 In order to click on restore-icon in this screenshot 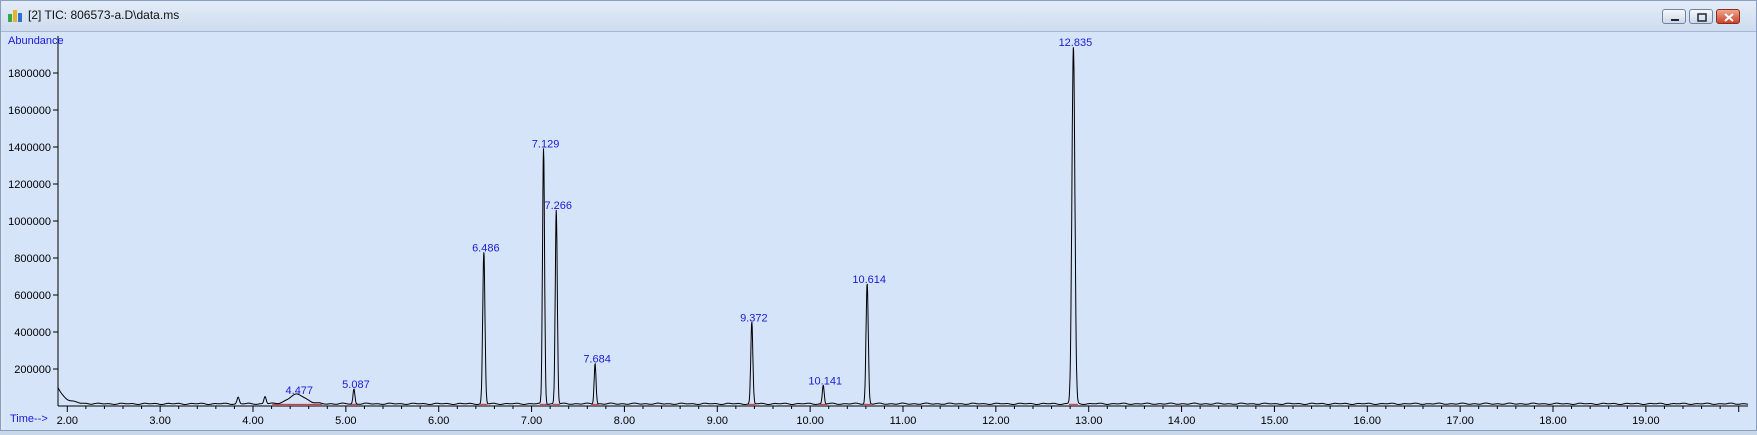, I will do `click(1702, 17)`.